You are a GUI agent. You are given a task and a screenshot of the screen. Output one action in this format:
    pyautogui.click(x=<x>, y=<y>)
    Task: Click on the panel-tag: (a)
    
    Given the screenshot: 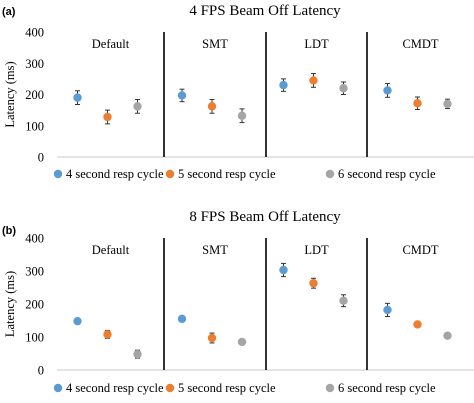 What is the action you would take?
    pyautogui.click(x=9, y=12)
    